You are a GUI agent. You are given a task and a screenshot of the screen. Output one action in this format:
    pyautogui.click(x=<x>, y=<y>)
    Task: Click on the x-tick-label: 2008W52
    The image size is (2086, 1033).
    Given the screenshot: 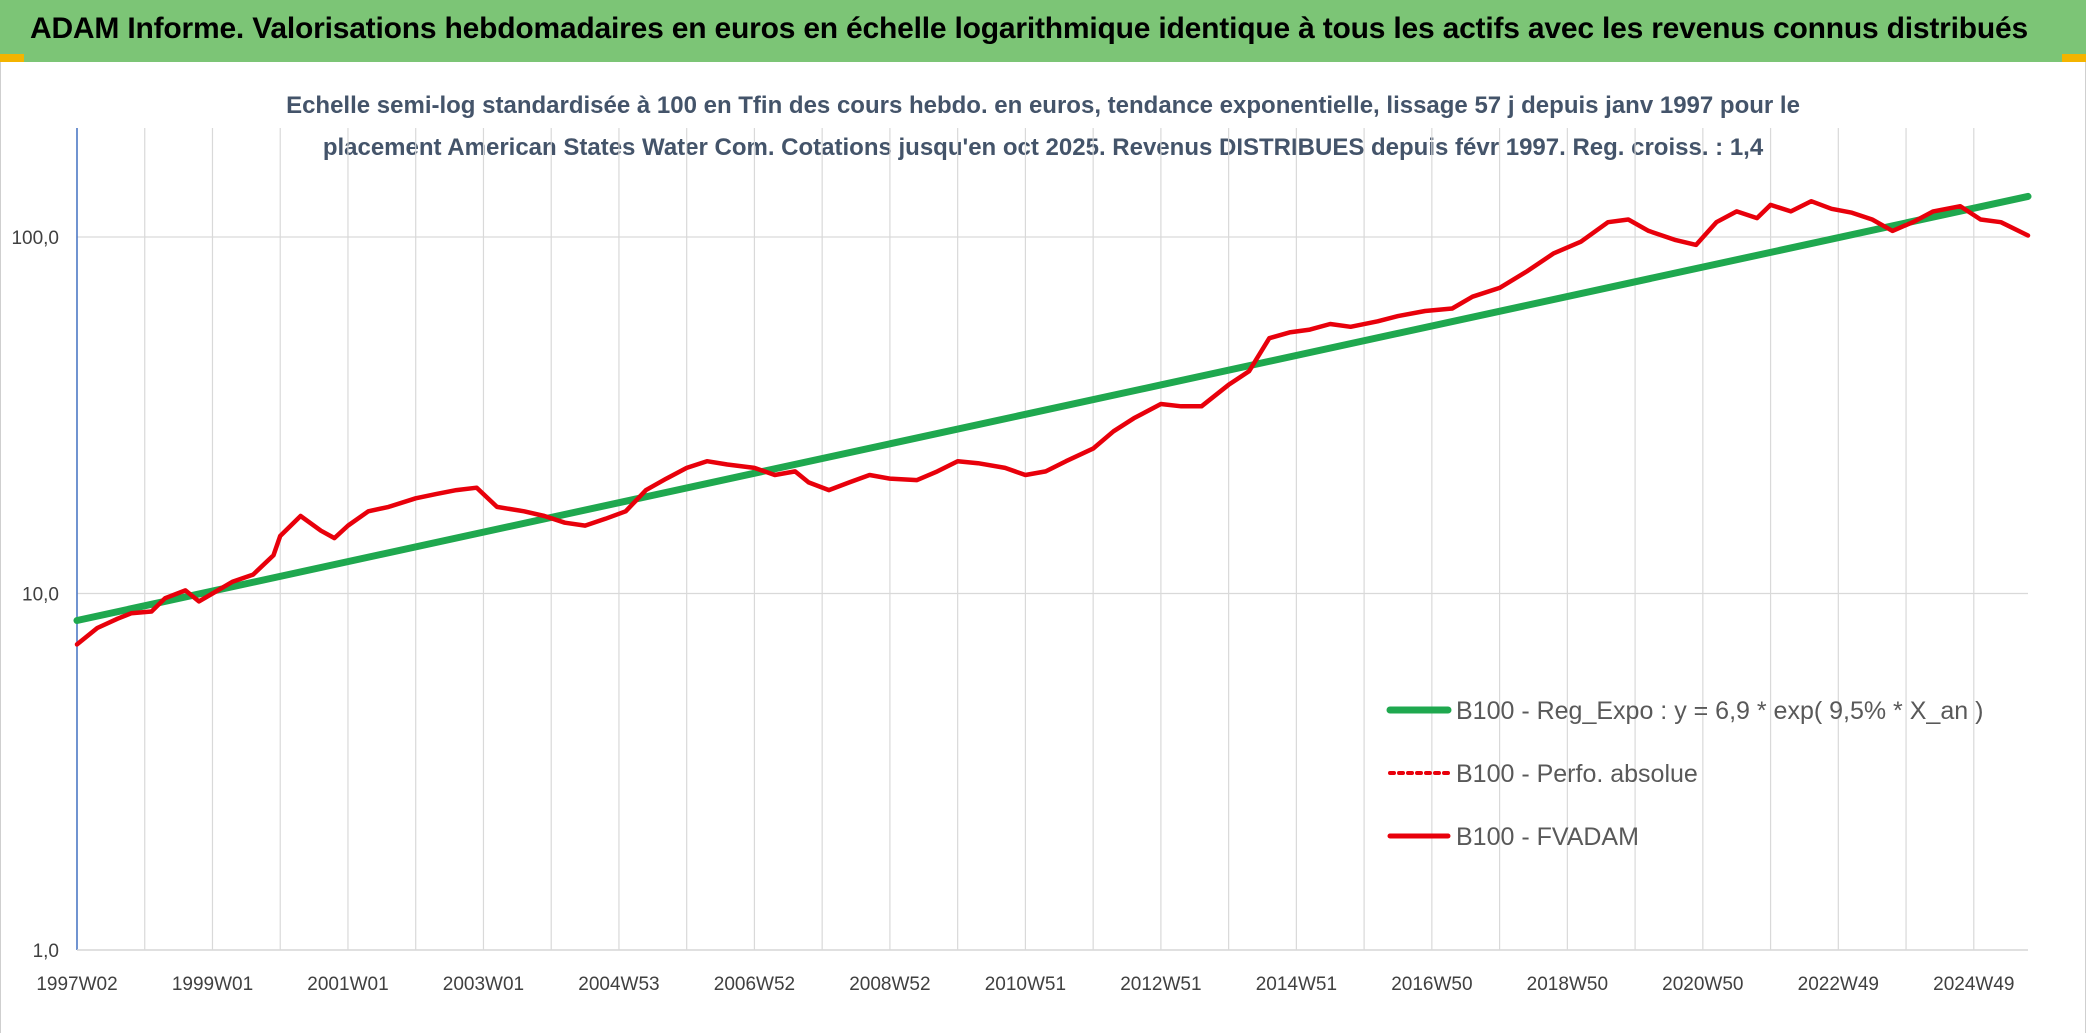 What is the action you would take?
    pyautogui.click(x=889, y=984)
    